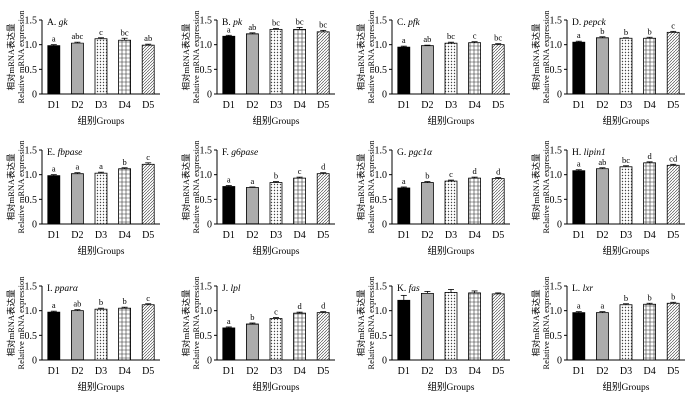  Describe the element at coordinates (78, 36) in the screenshot. I see `significance-label: abc` at that location.